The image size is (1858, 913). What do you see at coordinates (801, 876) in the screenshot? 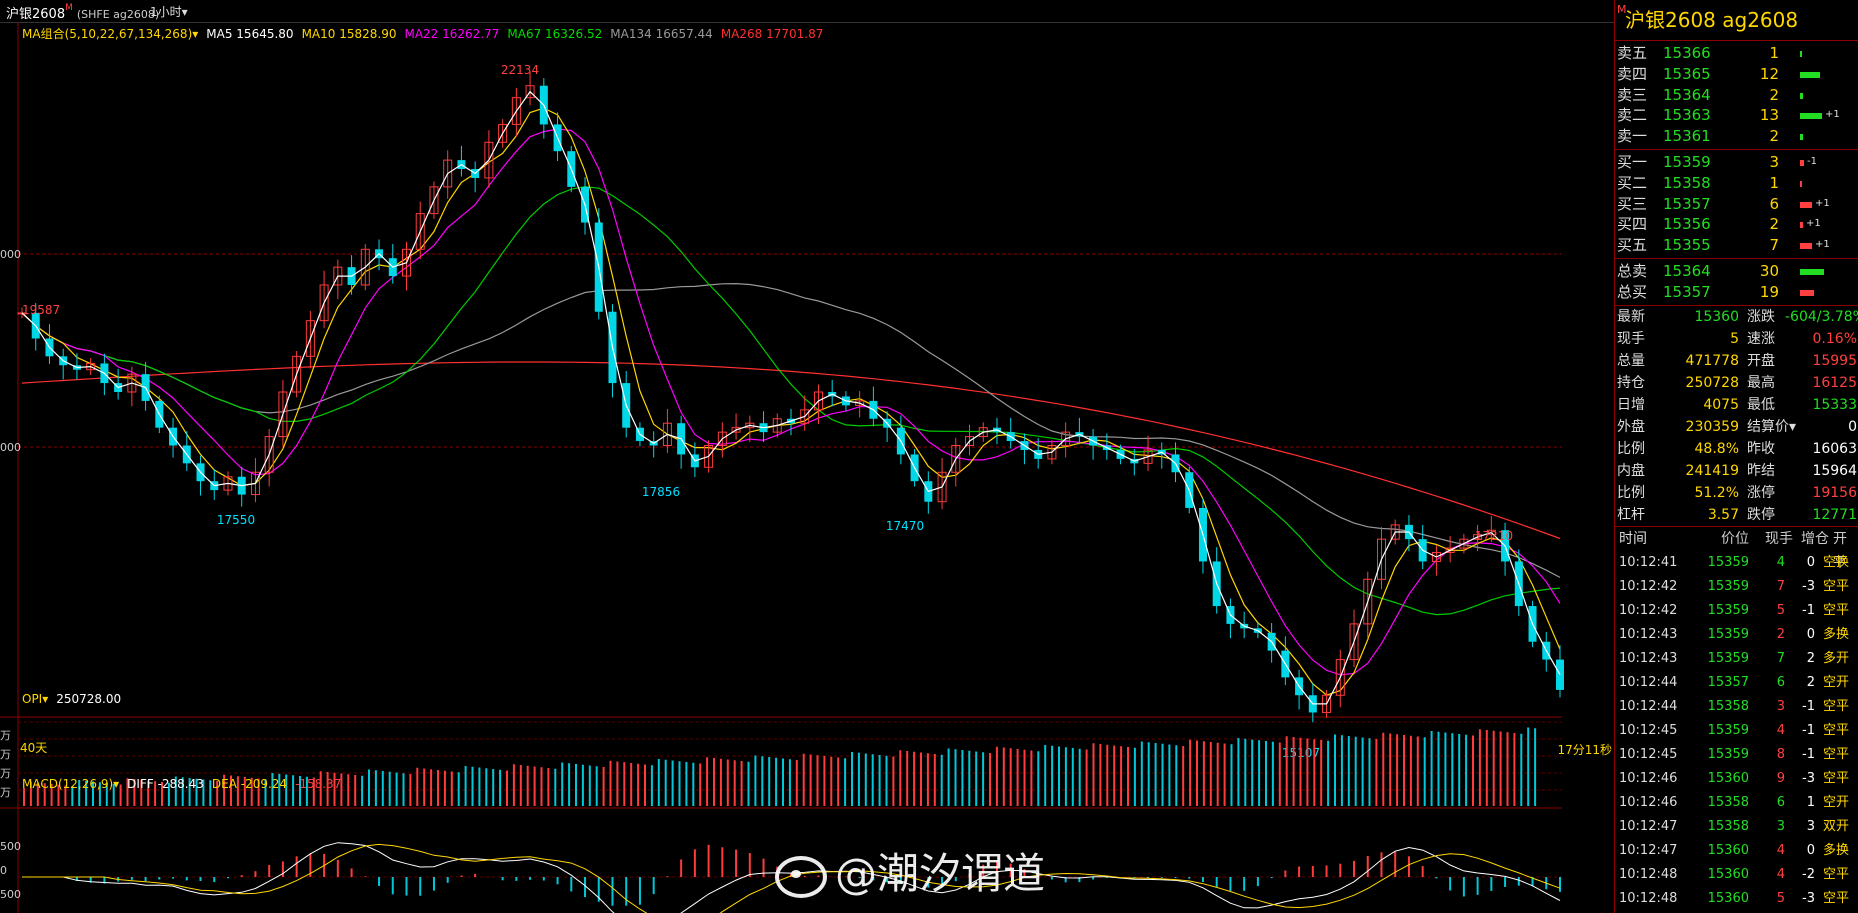
I see `weibo-logo-icon` at bounding box center [801, 876].